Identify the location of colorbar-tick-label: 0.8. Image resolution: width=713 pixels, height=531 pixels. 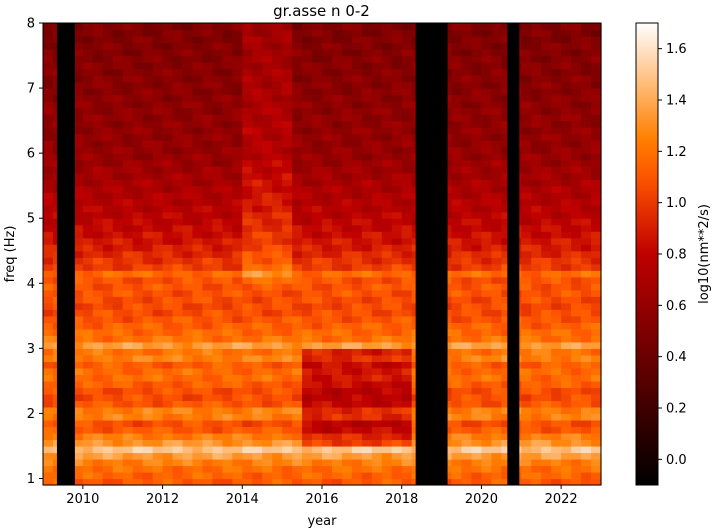
(676, 255).